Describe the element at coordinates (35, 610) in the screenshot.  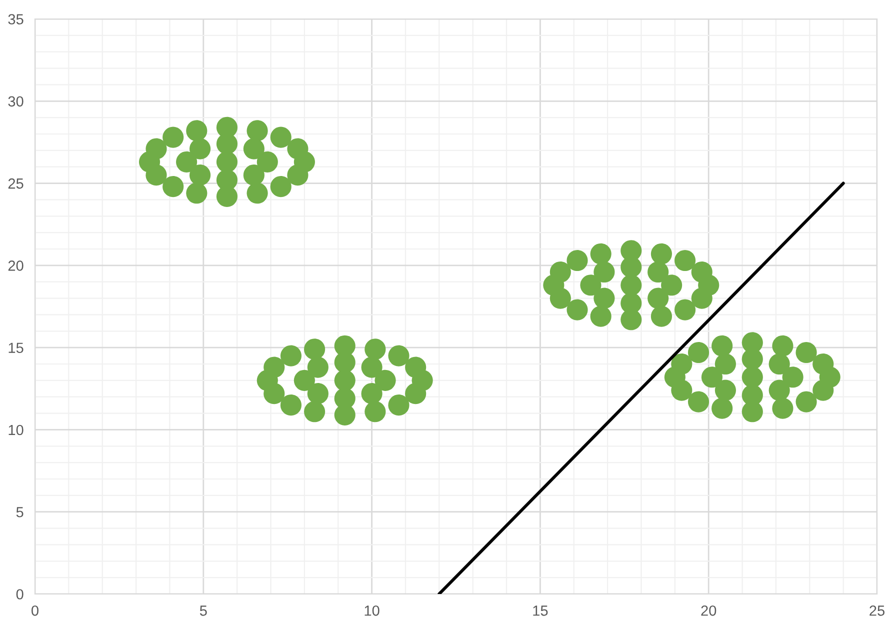
I see `x-tick-label: 0` at that location.